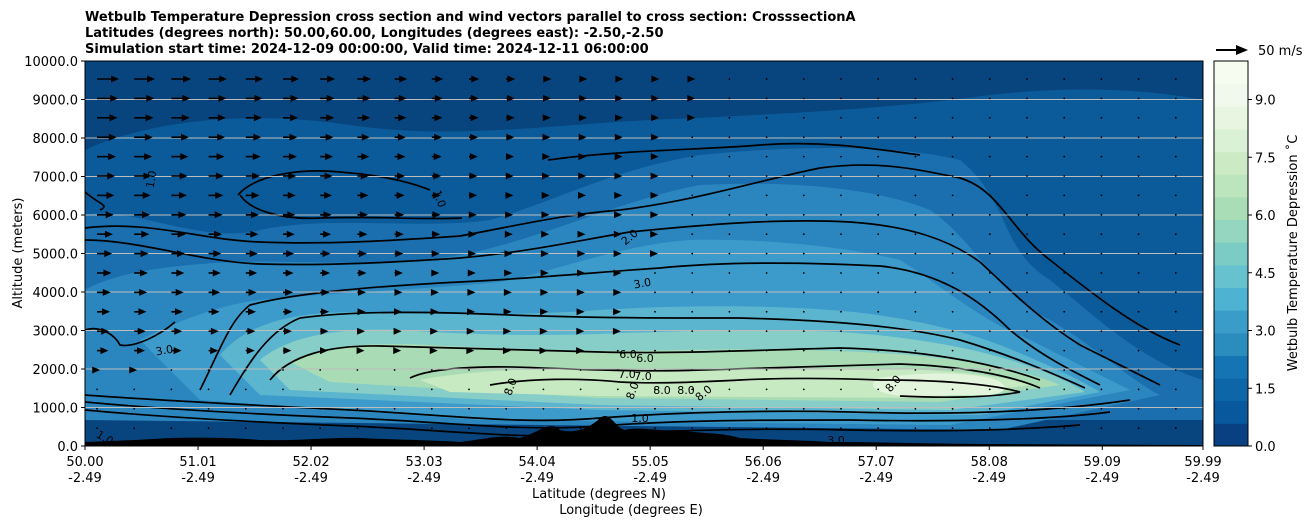 The height and width of the screenshot is (526, 1312). What do you see at coordinates (1231, 299) in the screenshot?
I see `colorbar-band` at bounding box center [1231, 299].